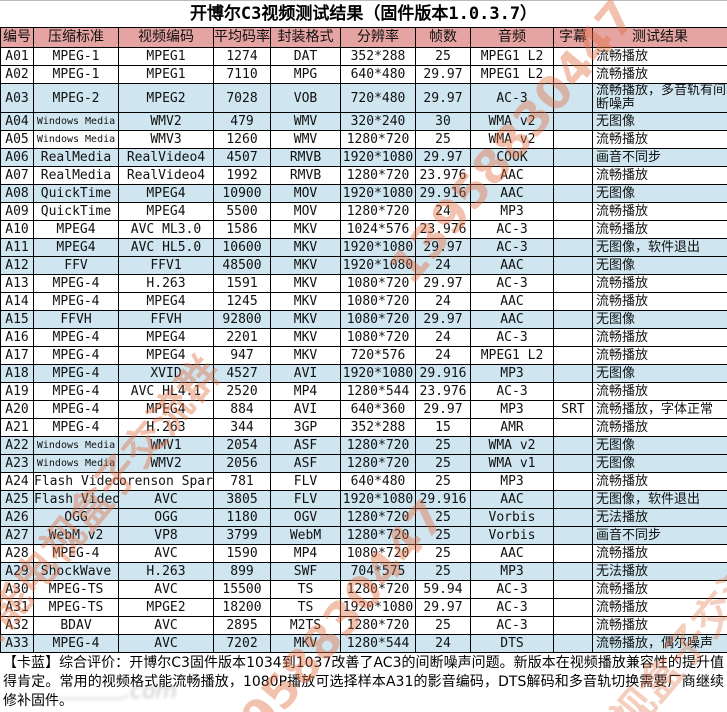 The width and height of the screenshot is (727, 712). I want to click on cell-id: A23, so click(17, 463).